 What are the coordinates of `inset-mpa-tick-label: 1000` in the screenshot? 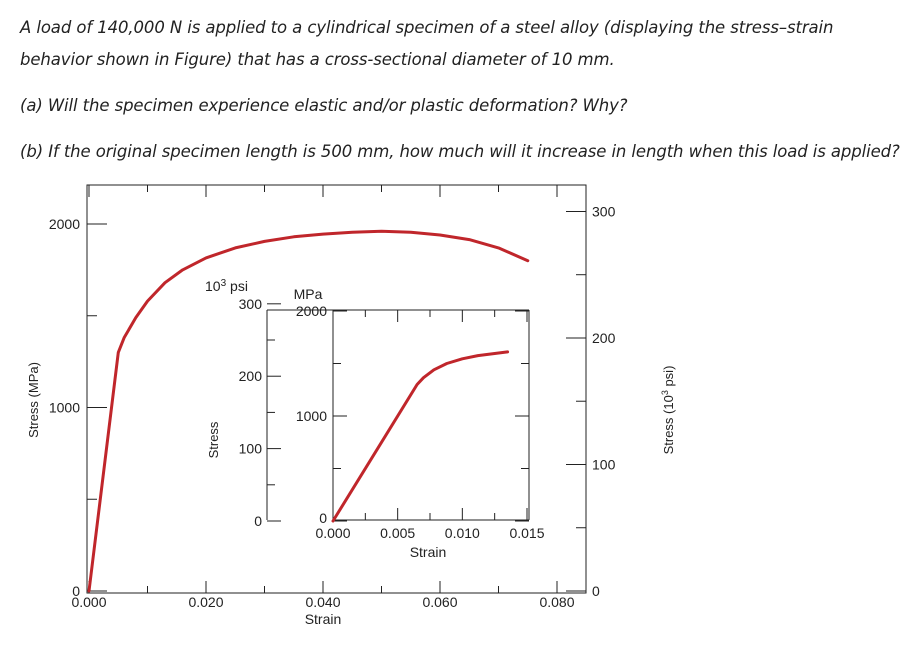 It's located at (311, 416).